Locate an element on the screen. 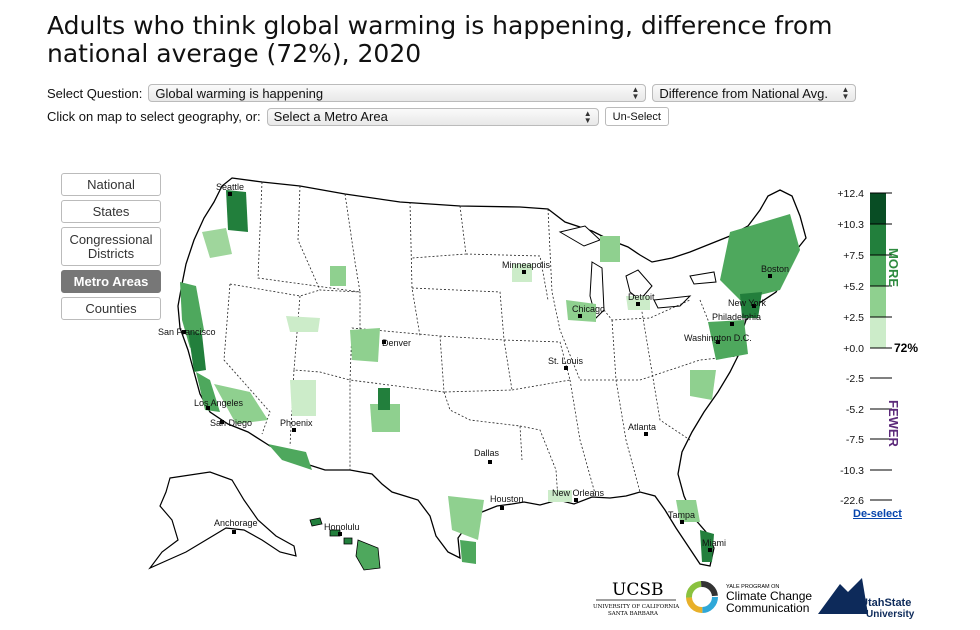 This screenshot has width=980, height=630. city-label: Miami is located at coordinates (714, 543).